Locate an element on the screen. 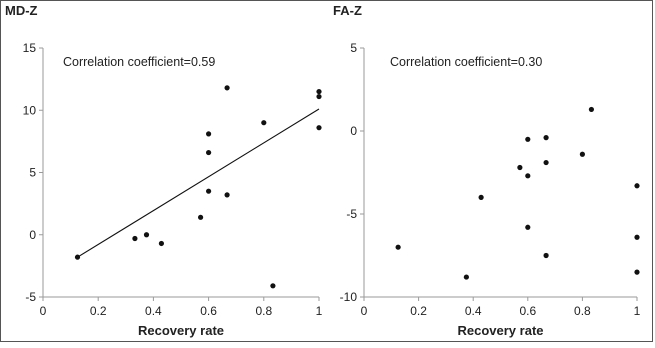 This screenshot has width=655, height=348. correlation-annotation: Correlation coefficient=0.30 is located at coordinates (466, 62).